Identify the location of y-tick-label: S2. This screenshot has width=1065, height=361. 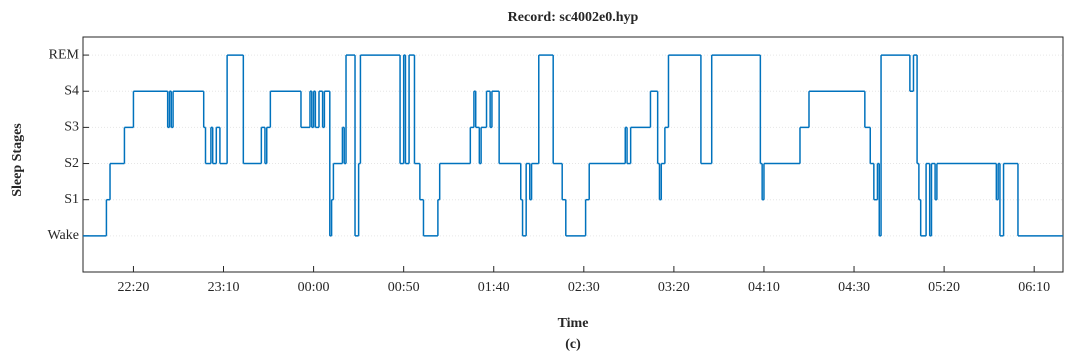
(71, 163).